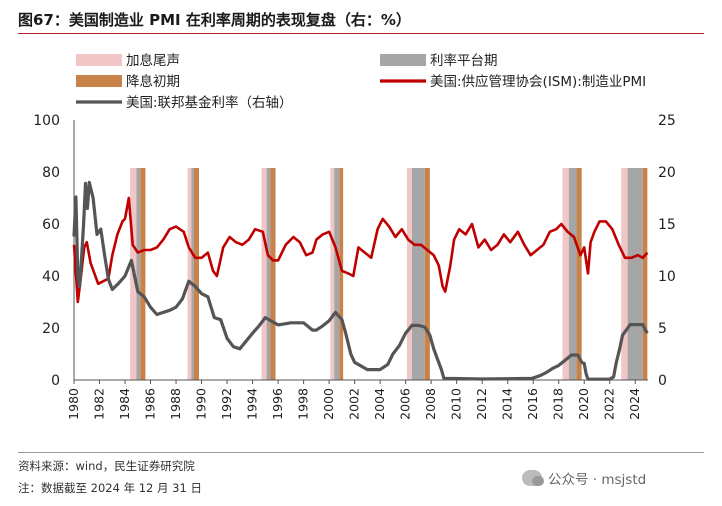 The image size is (722, 506). I want to click on x-tick-label-16: 2012, so click(481, 404).